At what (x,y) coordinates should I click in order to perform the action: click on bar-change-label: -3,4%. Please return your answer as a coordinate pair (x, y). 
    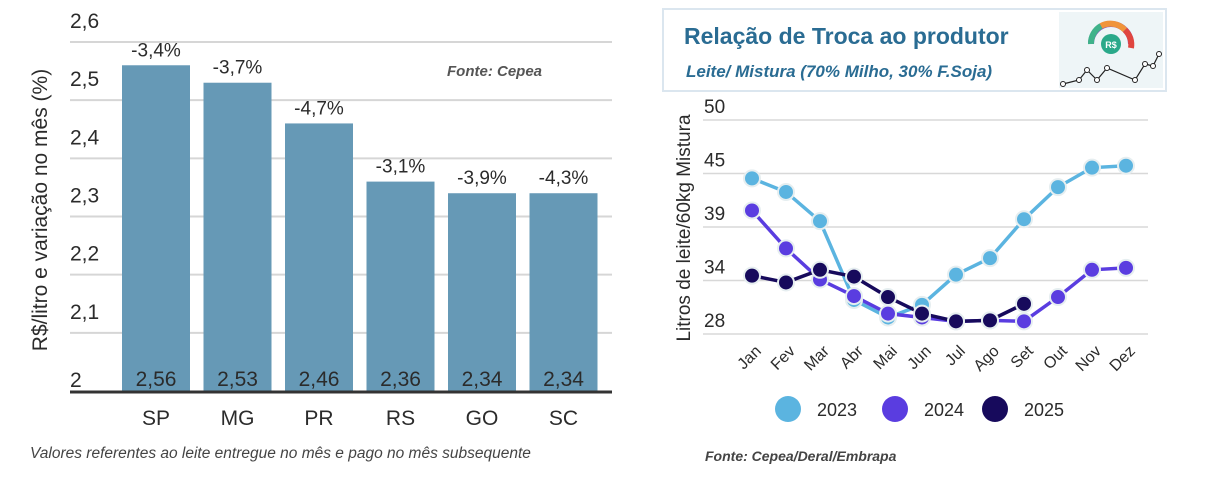
    Looking at the image, I should click on (156, 50).